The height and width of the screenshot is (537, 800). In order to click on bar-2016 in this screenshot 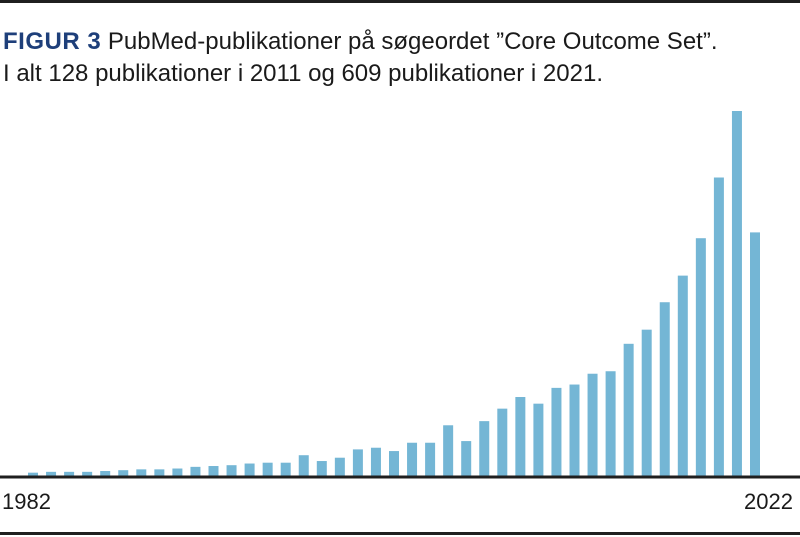, I will do `click(646, 402)`.